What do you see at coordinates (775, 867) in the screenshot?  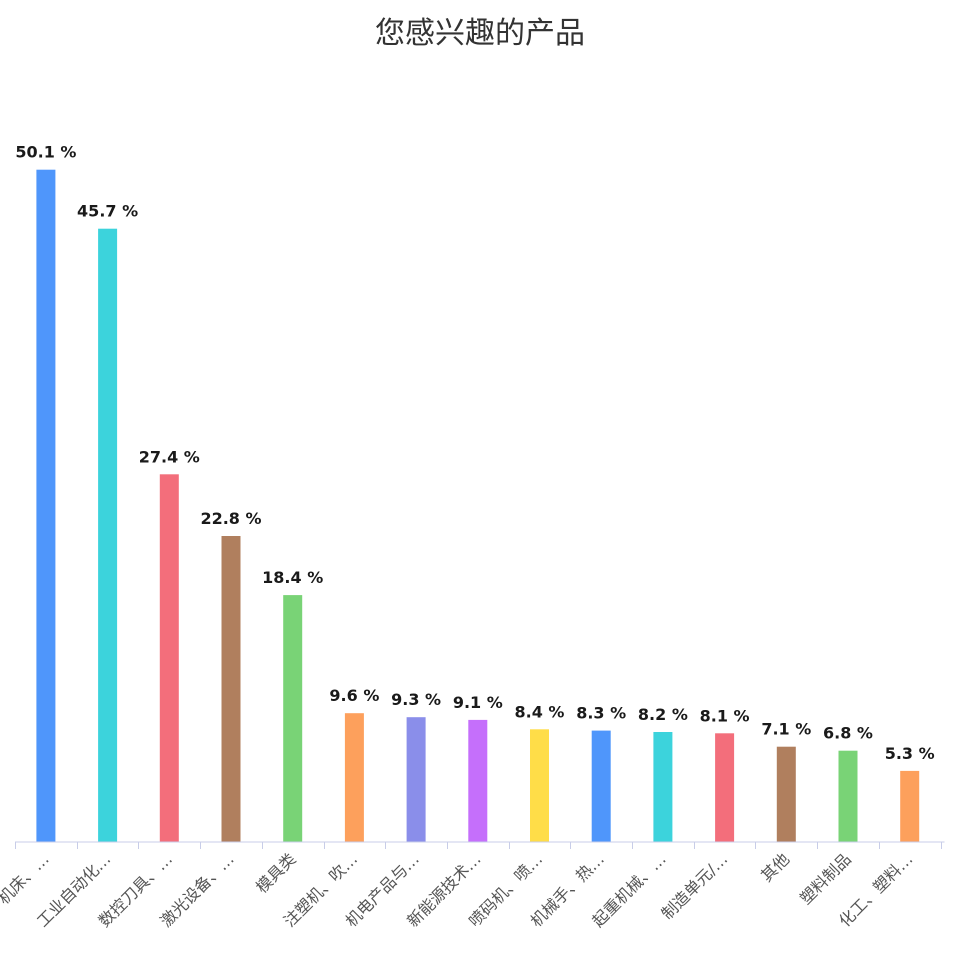 I see `category-label: 其他` at bounding box center [775, 867].